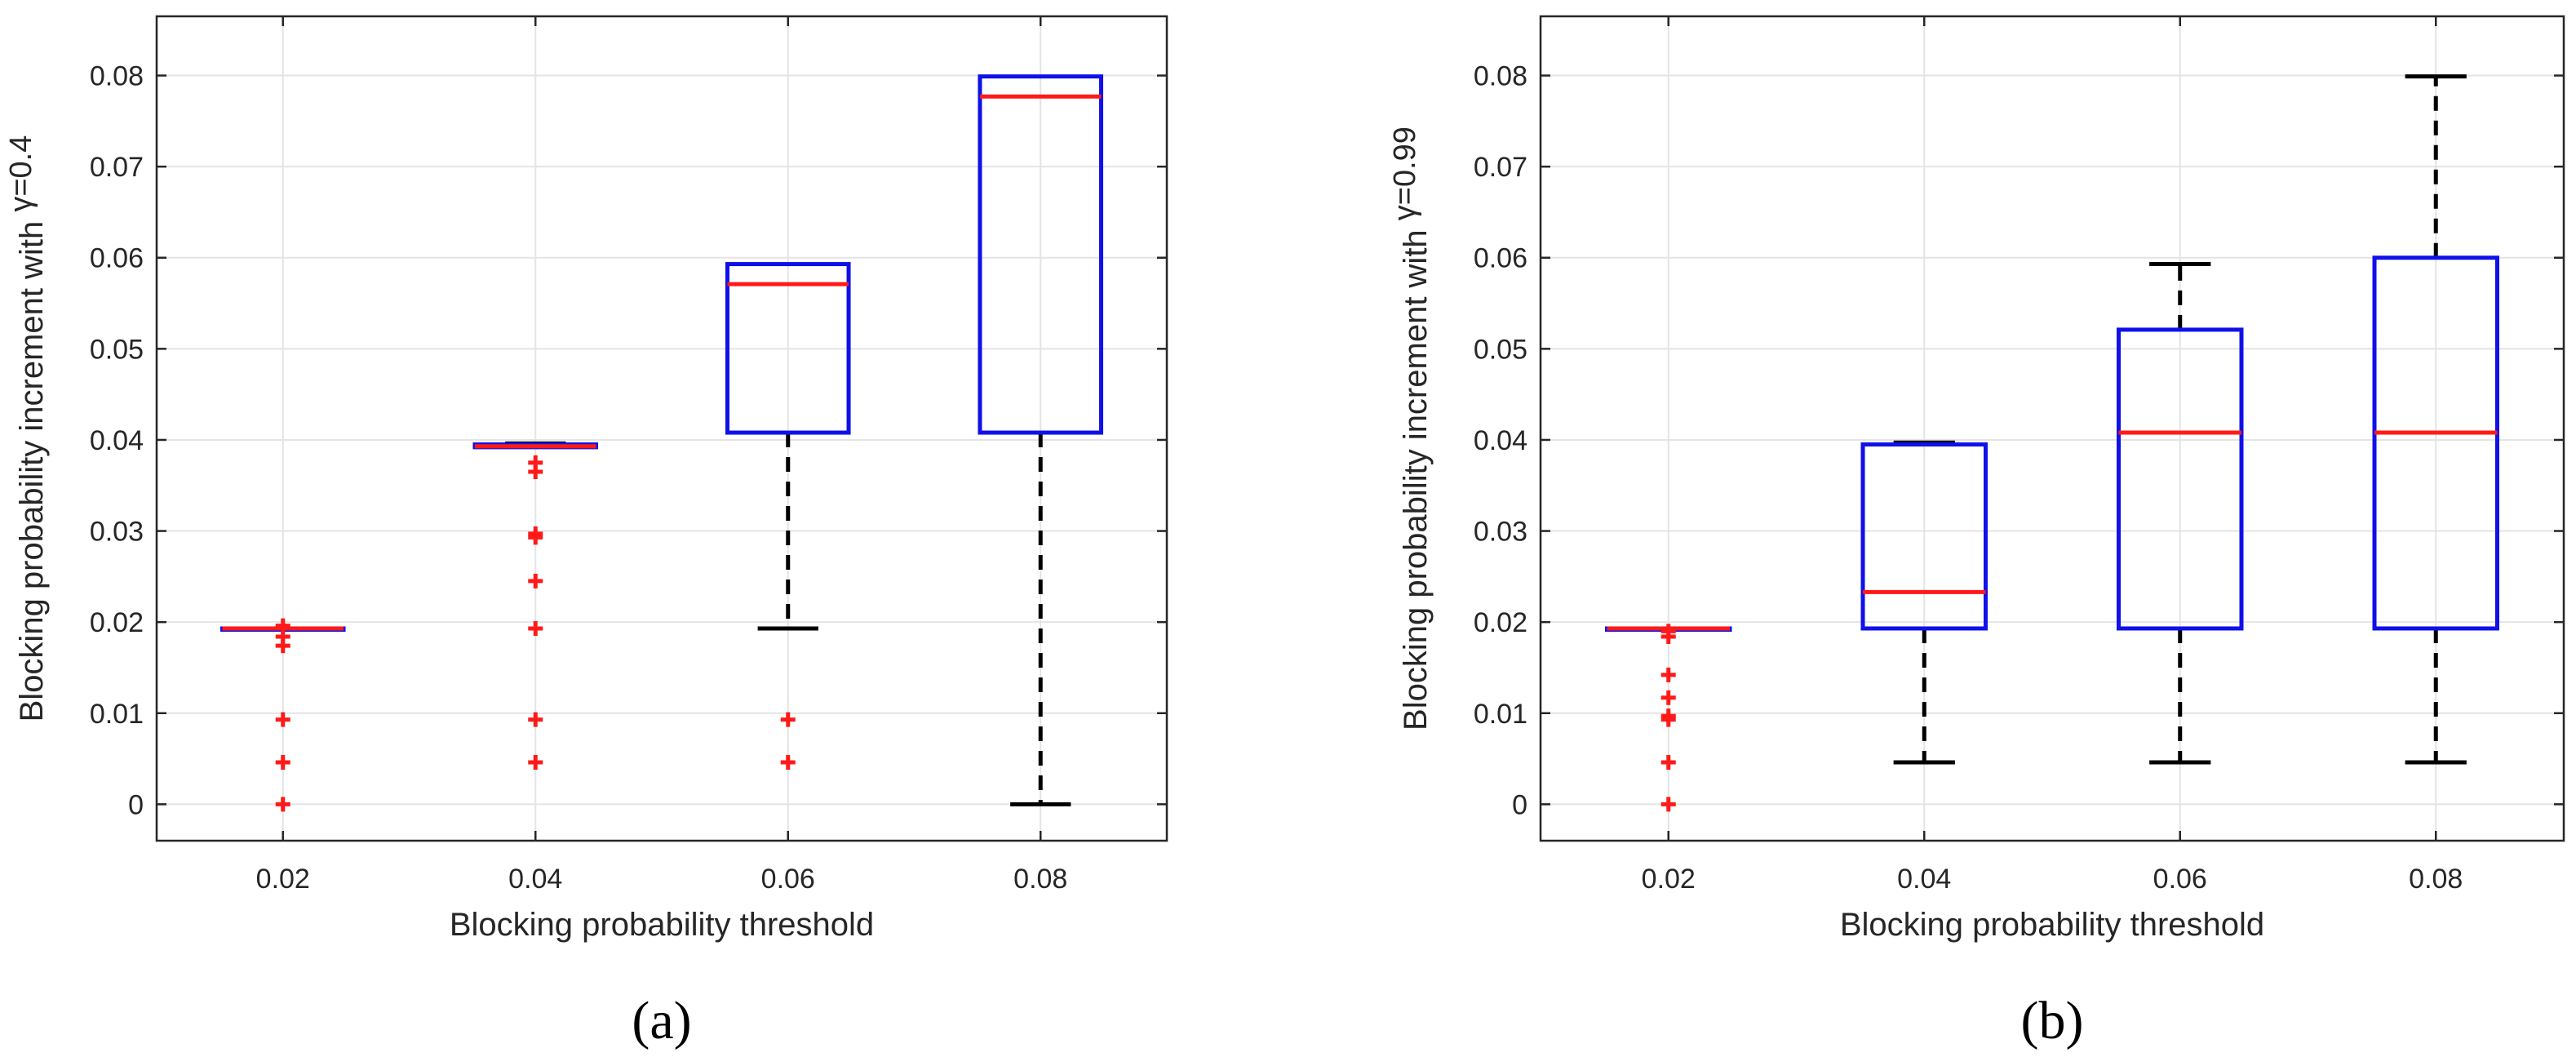 The image size is (2576, 1057). I want to click on y-axis-label-param: γ=0.99, so click(1405, 173).